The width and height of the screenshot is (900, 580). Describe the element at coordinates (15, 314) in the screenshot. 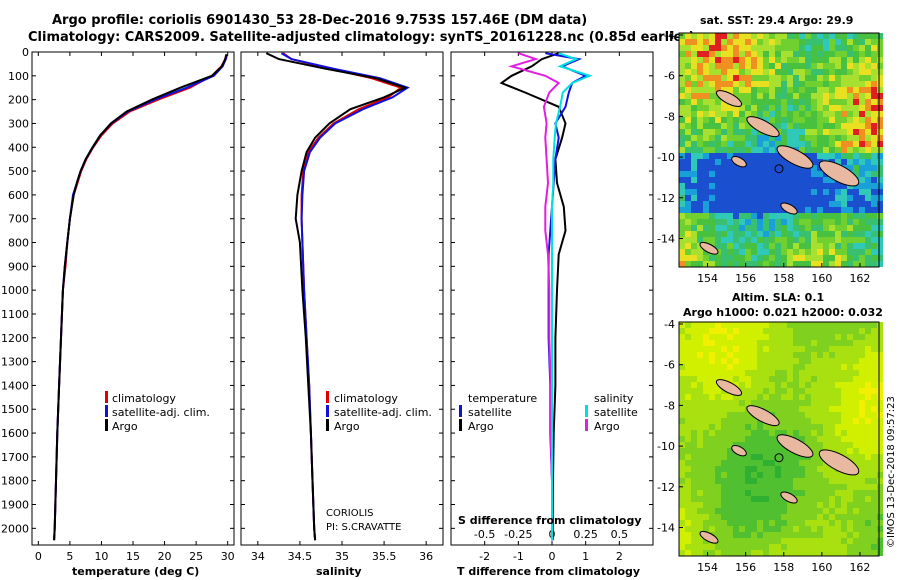

I see `depth-tick-label: 1100` at that location.